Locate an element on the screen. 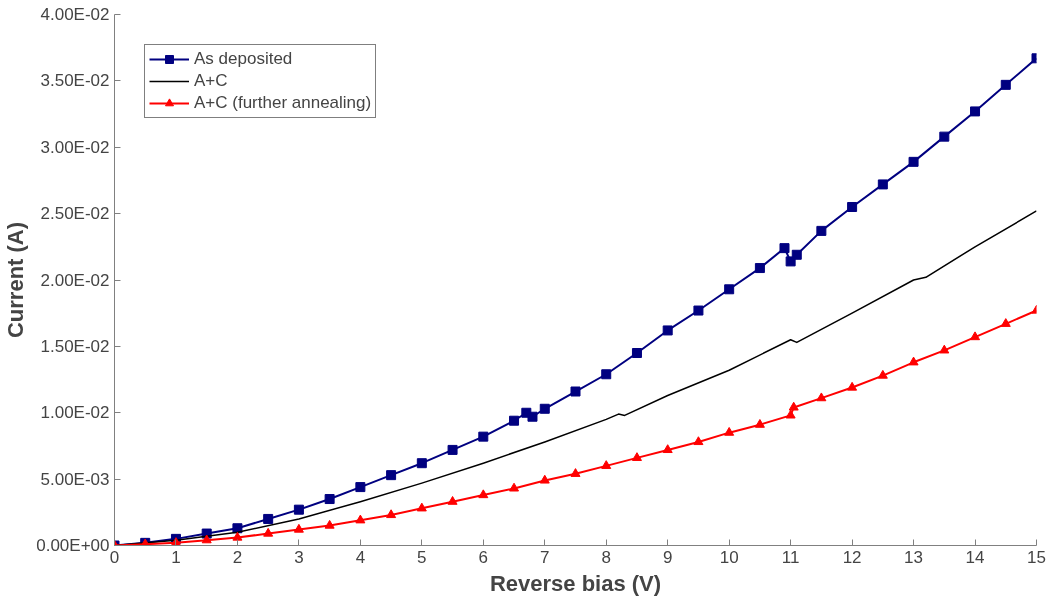  y-tick-label: 2.50E-02 is located at coordinates (75, 214).